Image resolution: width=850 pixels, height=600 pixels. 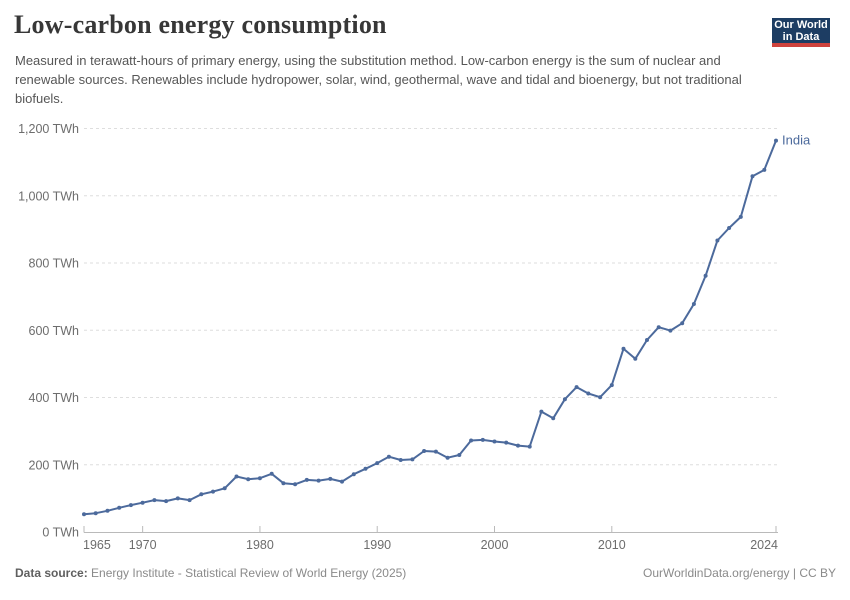 I want to click on x-axis-label: 2000, so click(x=495, y=545).